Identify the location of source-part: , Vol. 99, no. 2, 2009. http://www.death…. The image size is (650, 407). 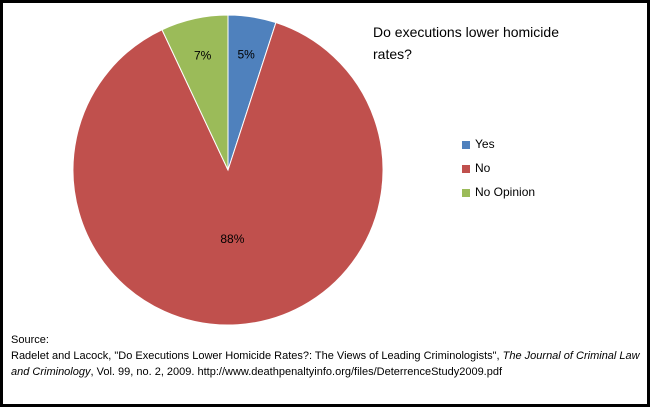
(296, 372).